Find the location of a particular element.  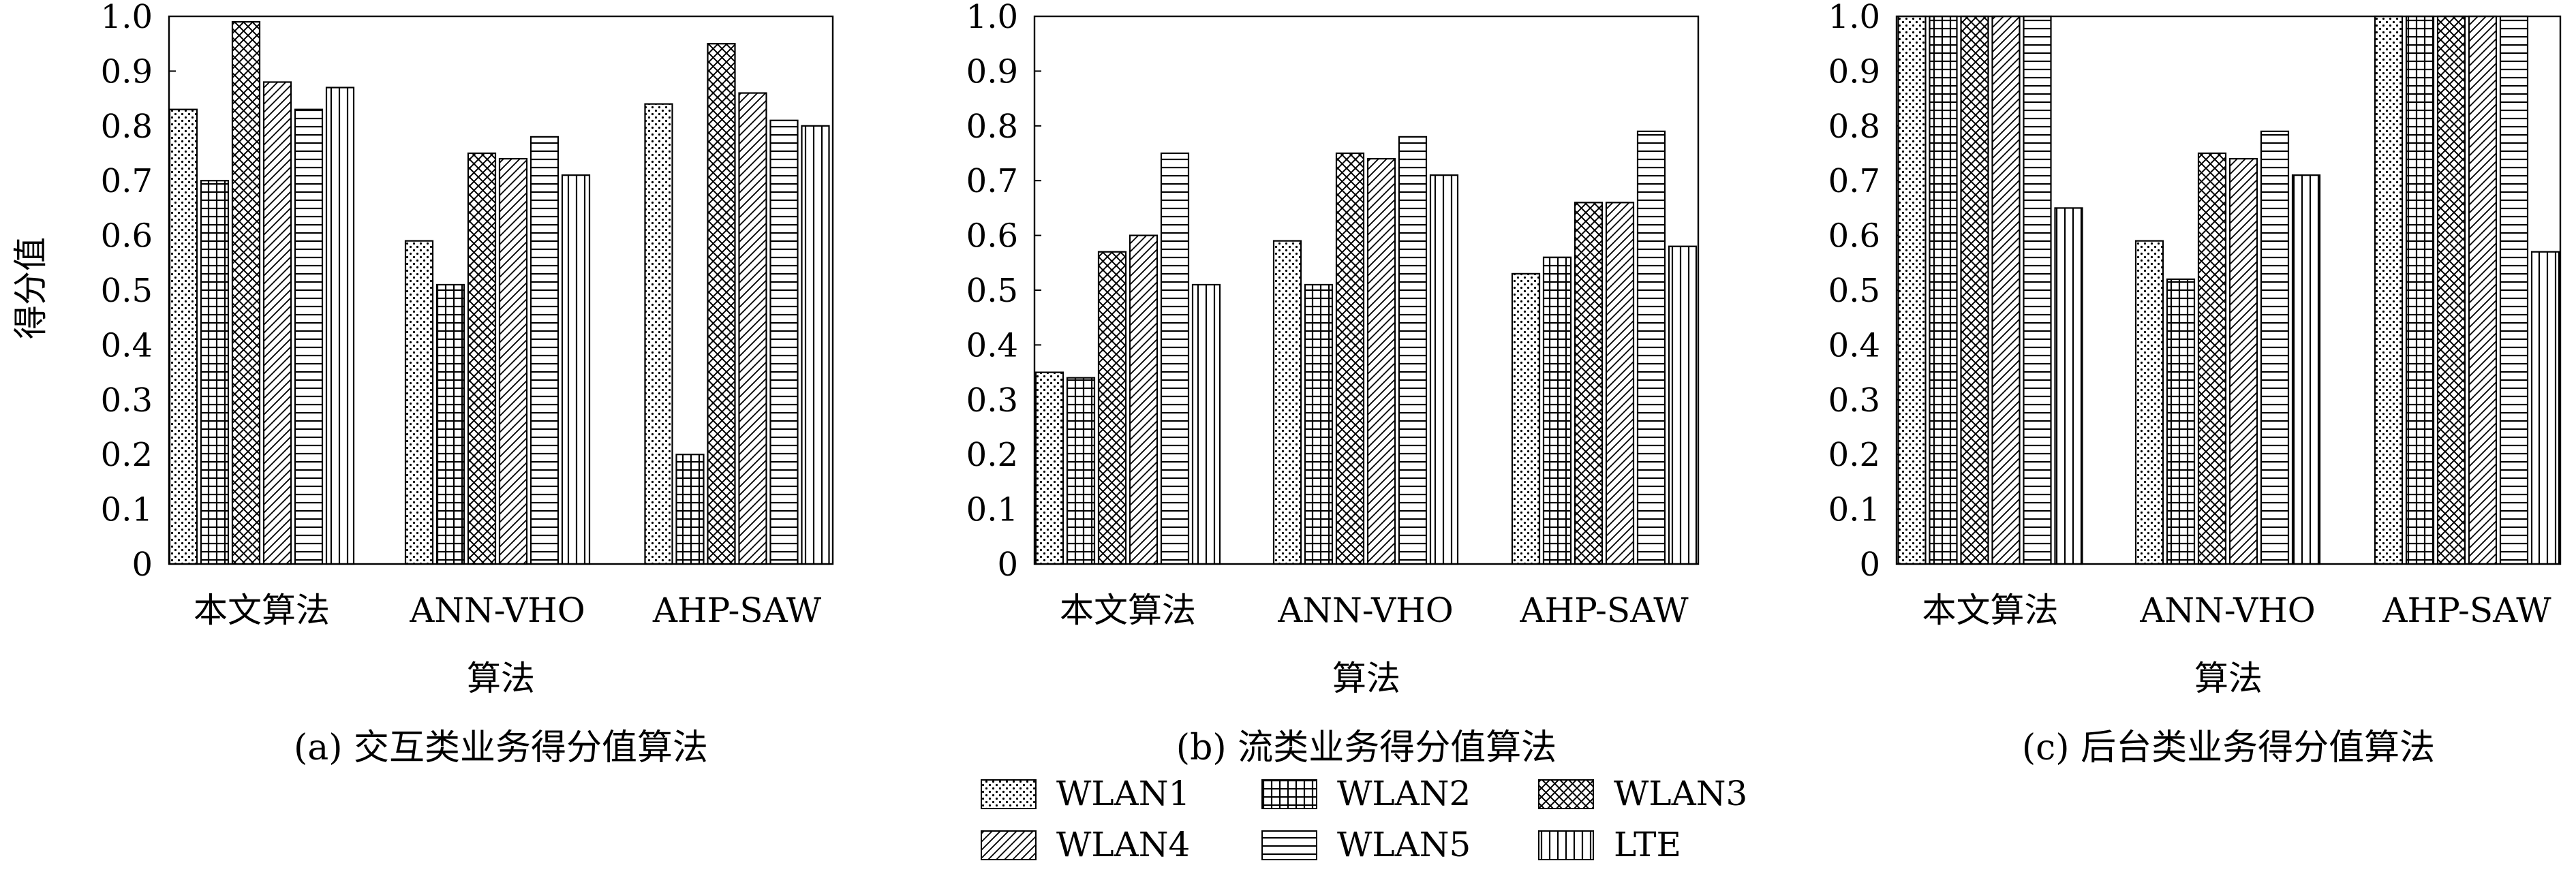

y-tick-label: 0.9 is located at coordinates (127, 71).